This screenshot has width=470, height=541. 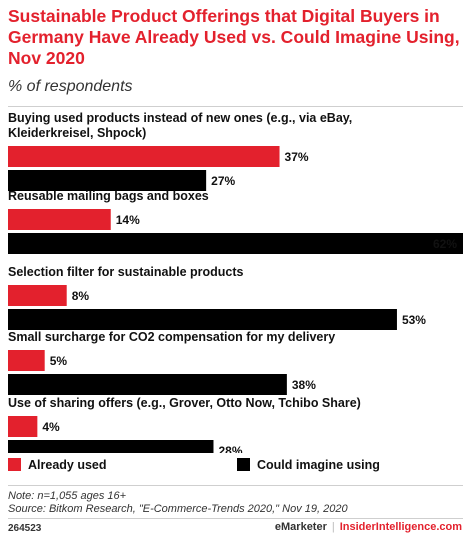 What do you see at coordinates (235, 106) in the screenshot?
I see `top-divider` at bounding box center [235, 106].